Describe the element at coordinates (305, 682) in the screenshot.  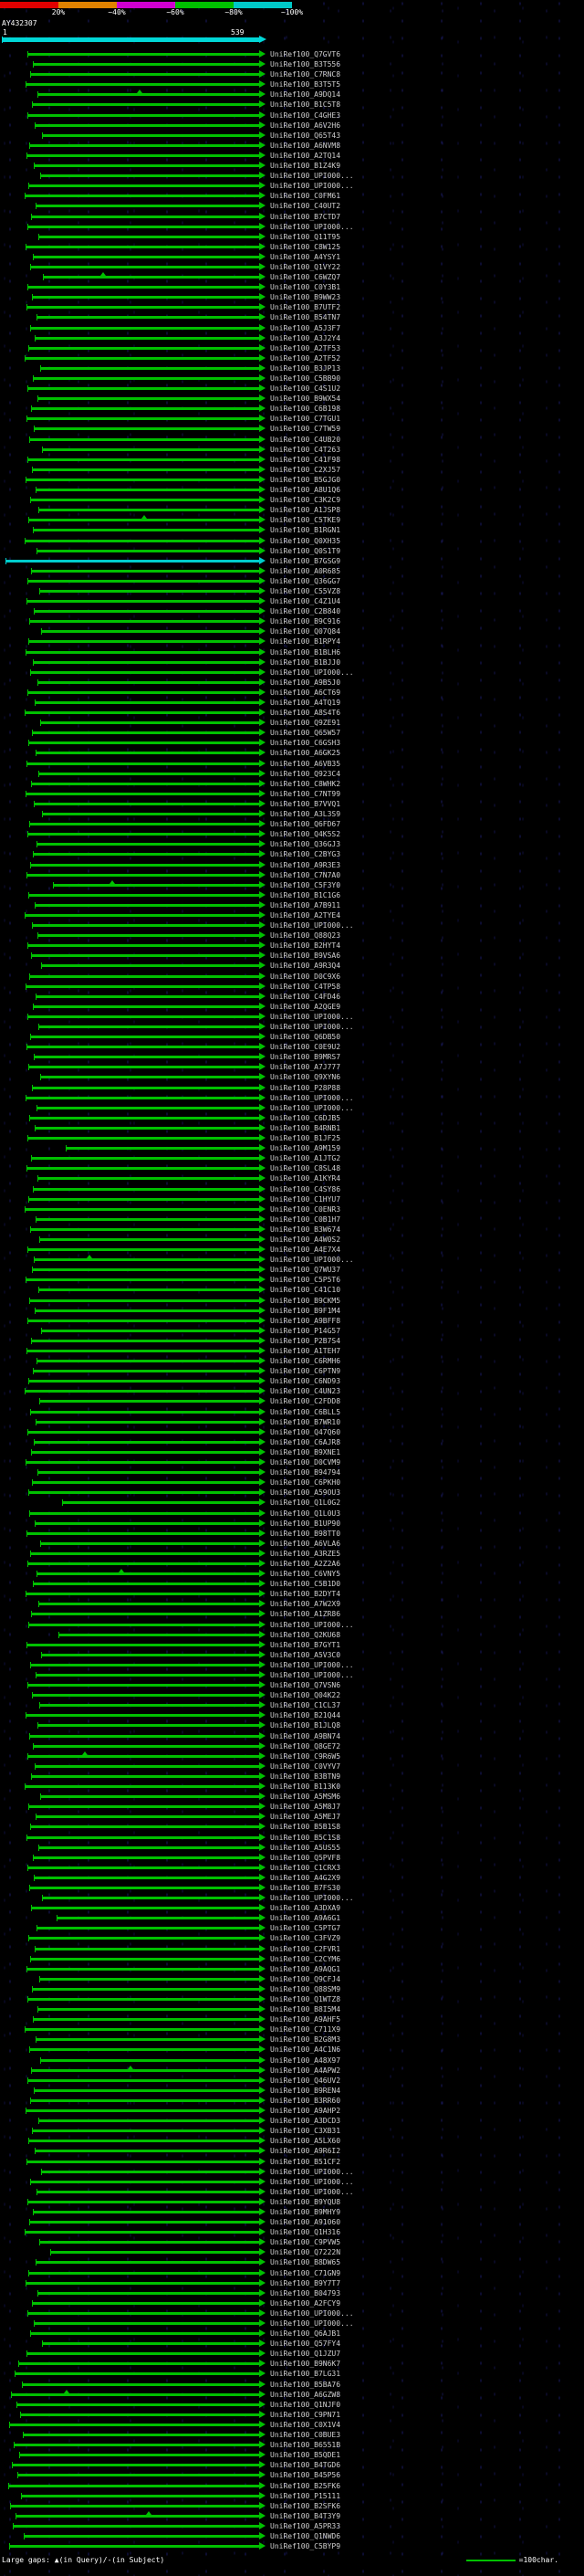
I see `hit-label: UniRef100_A9B5J0` at that location.